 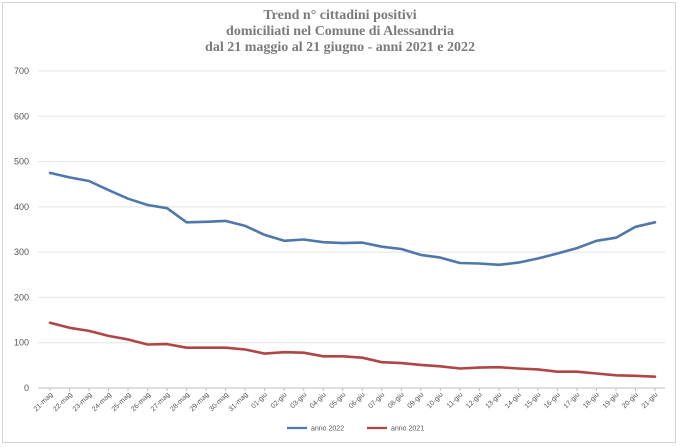 I want to click on x-tick-label: 06-giu, so click(x=357, y=400).